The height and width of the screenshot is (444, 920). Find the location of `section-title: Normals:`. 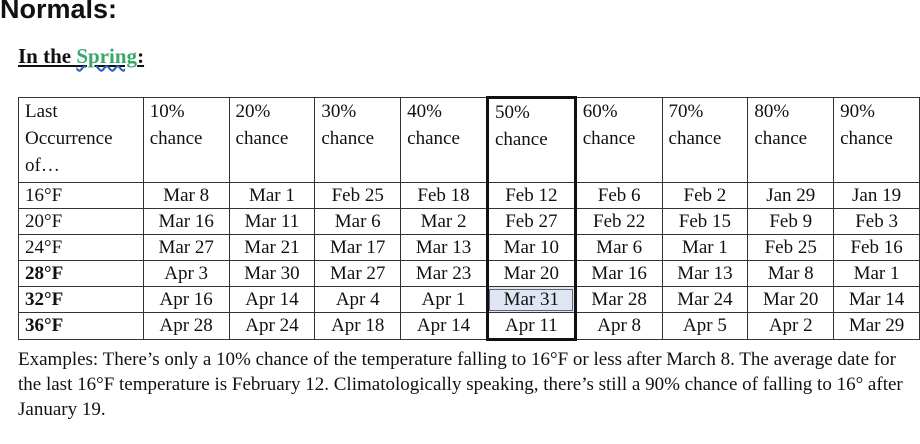

section-title: Normals: is located at coordinates (59, 12).